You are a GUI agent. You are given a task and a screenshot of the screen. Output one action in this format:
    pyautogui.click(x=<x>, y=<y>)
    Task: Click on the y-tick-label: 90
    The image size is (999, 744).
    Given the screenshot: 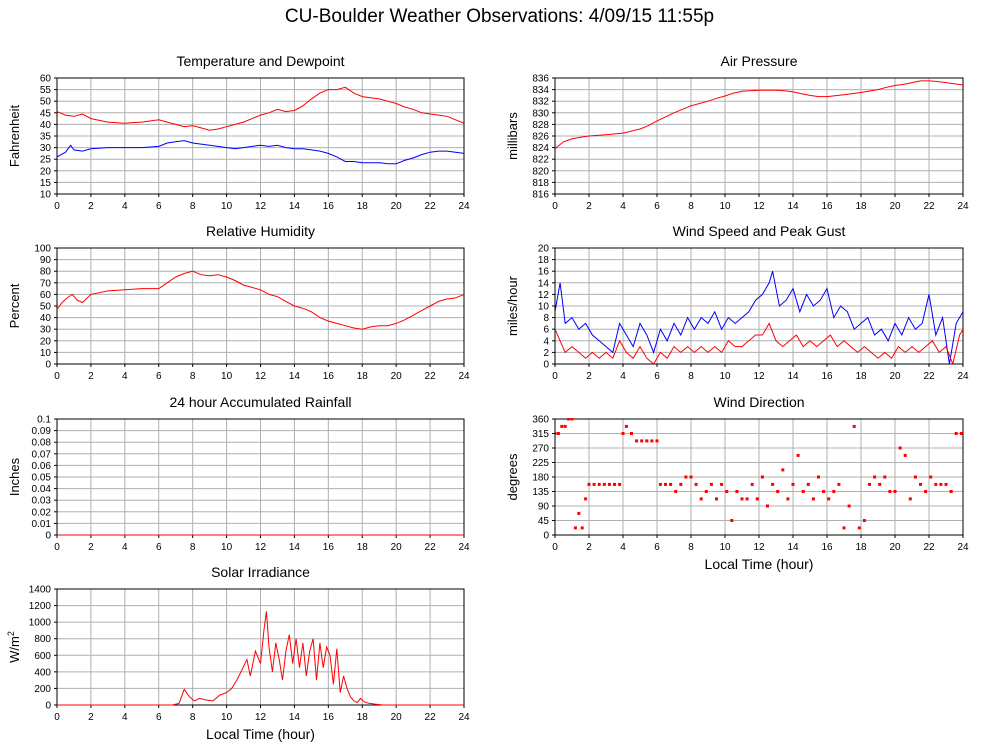 What is the action you would take?
    pyautogui.click(x=46, y=260)
    